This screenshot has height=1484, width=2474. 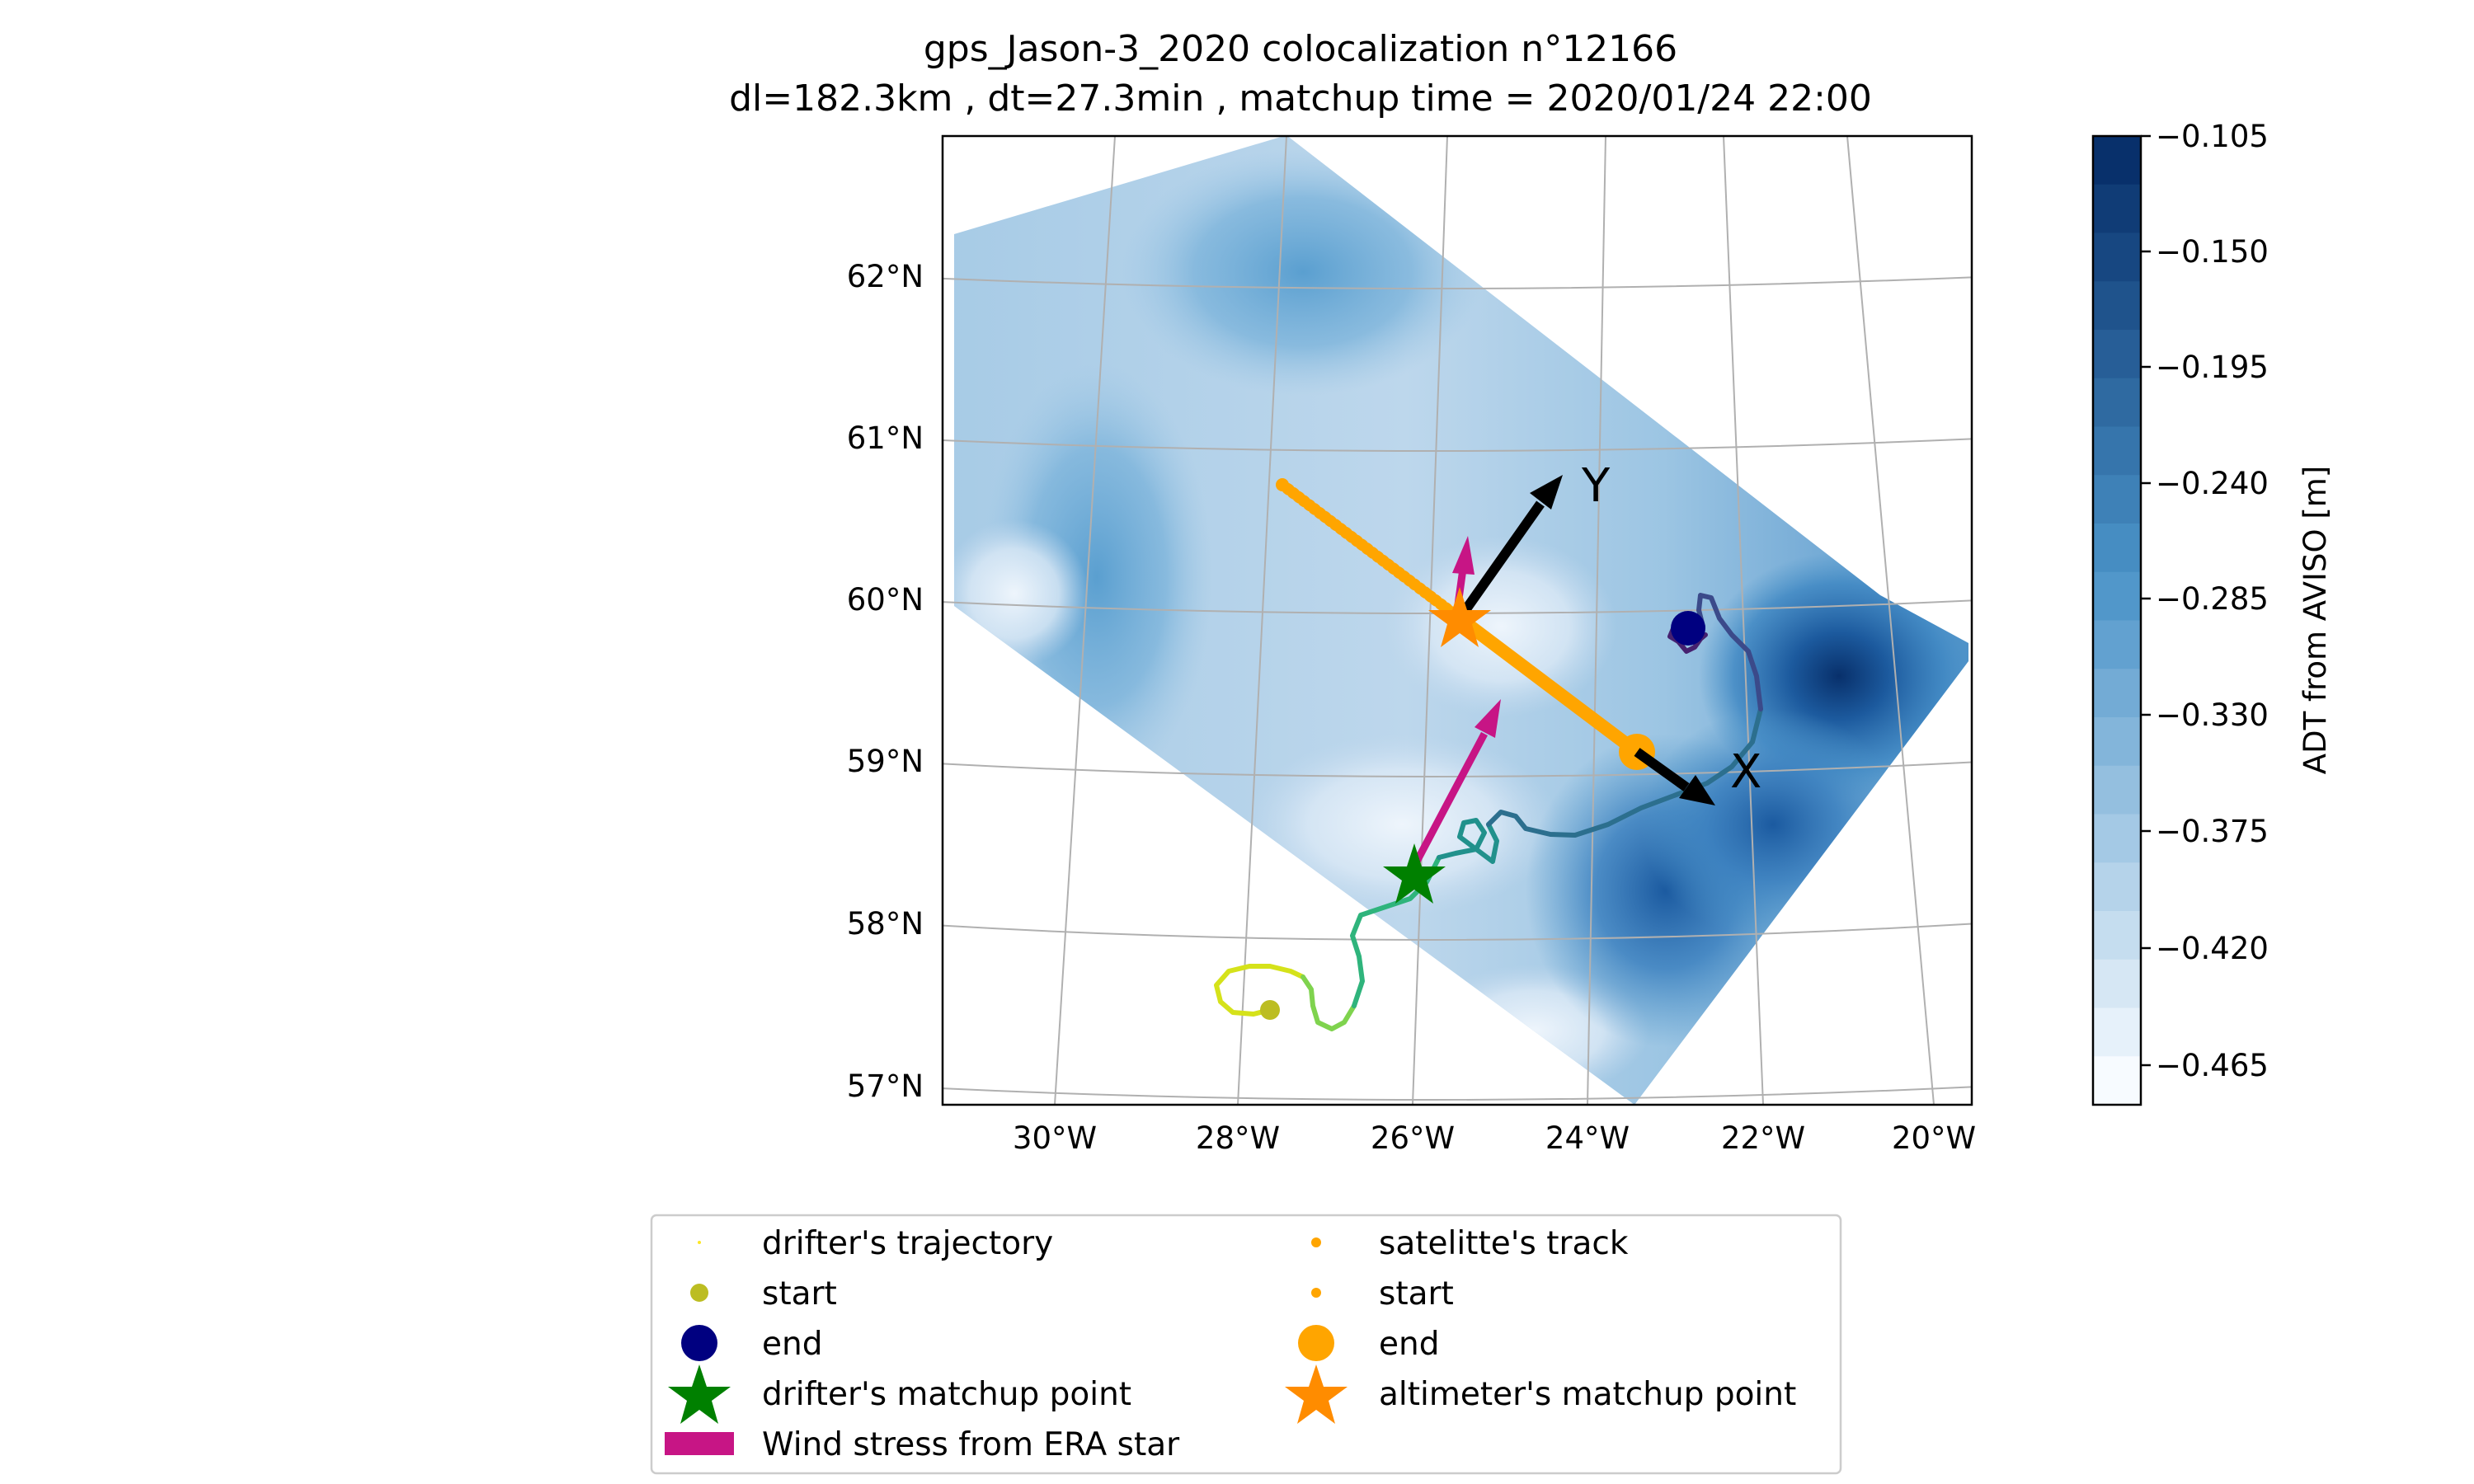 What do you see at coordinates (1300, 49) in the screenshot?
I see `chart-title-line1: gps_Jason-3_2020 colocalization n°12166` at bounding box center [1300, 49].